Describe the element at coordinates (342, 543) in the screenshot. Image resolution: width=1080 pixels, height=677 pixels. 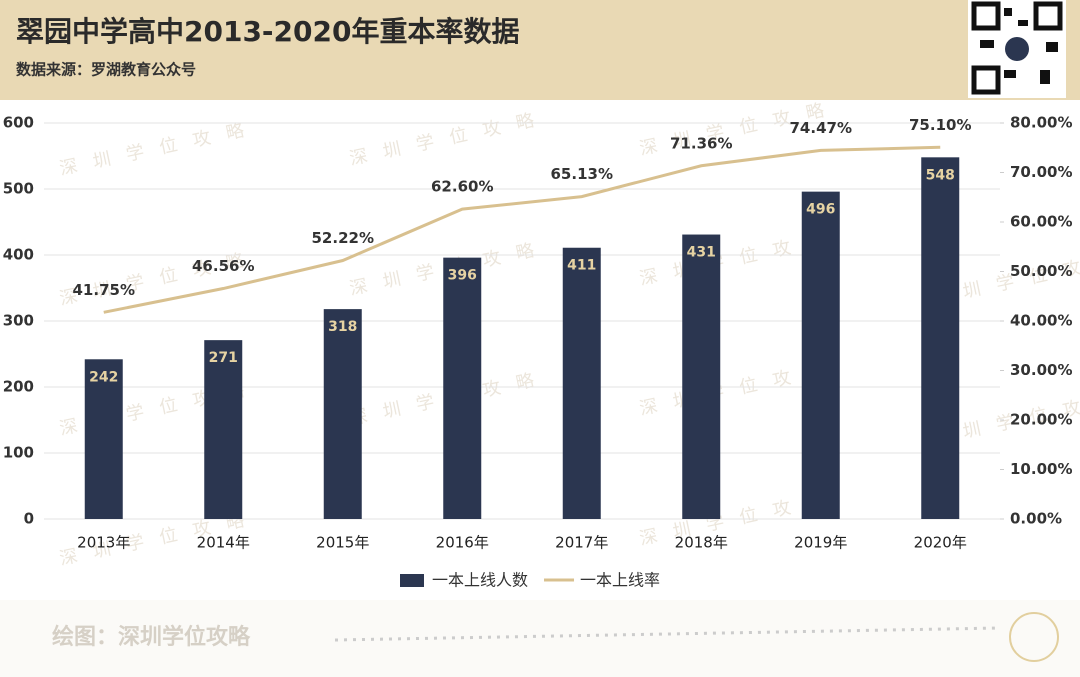
I see `x-tick-label: 2015年` at that location.